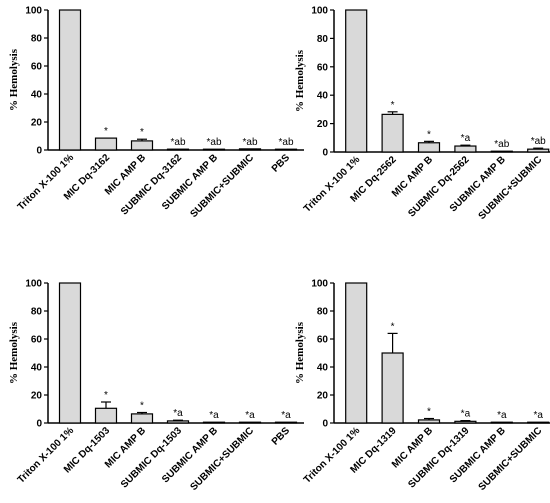  What do you see at coordinates (438, 457) in the screenshot?
I see `category-label: SUBMIC Dq-1319` at bounding box center [438, 457].